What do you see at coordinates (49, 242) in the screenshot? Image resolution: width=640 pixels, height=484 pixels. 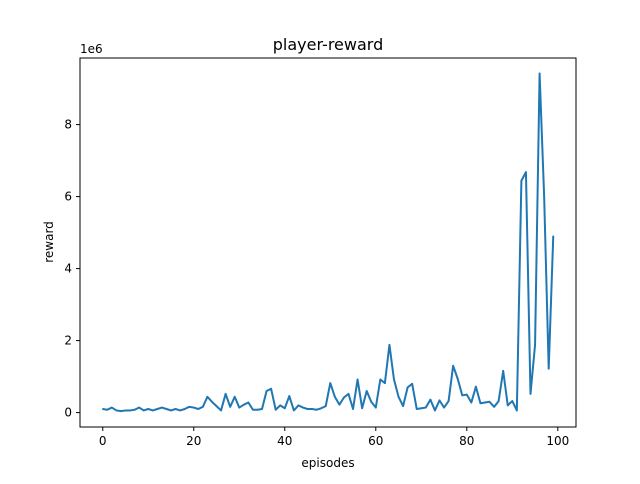 I see `y-axis-label: reward` at bounding box center [49, 242].